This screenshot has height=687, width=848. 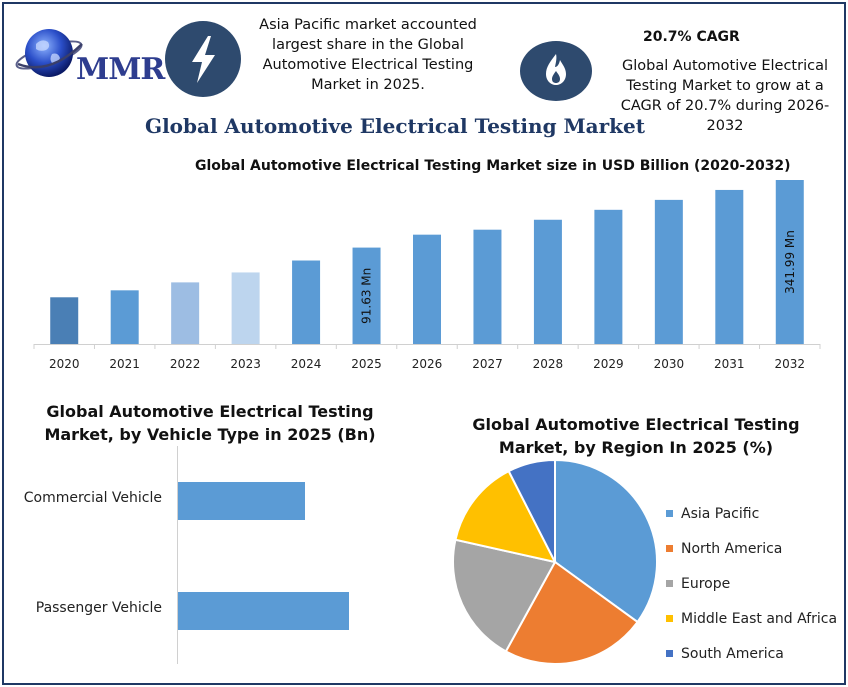 I want to click on cagr-title: 20.7% CAGR, so click(x=691, y=37).